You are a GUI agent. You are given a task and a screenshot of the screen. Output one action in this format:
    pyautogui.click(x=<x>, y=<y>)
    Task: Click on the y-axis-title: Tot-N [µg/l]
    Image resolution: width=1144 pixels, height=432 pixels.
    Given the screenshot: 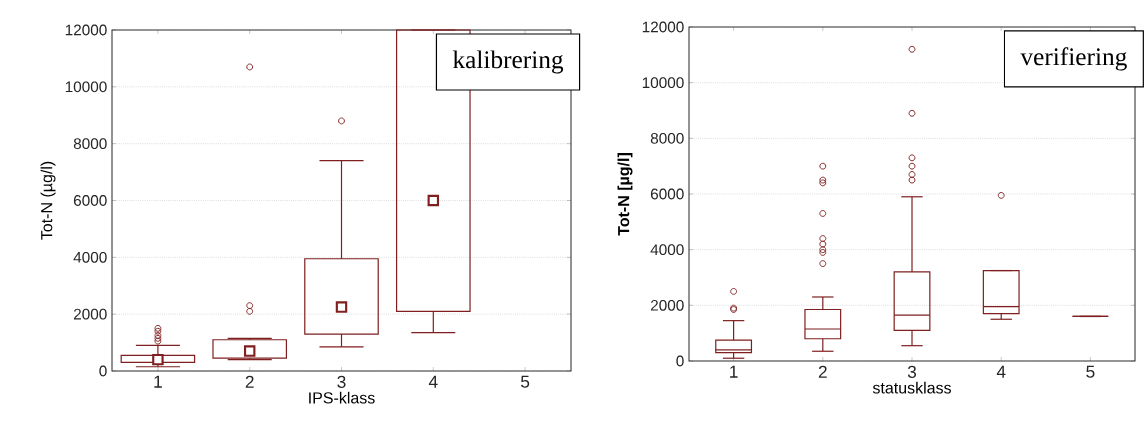 What is the action you would take?
    pyautogui.click(x=625, y=194)
    